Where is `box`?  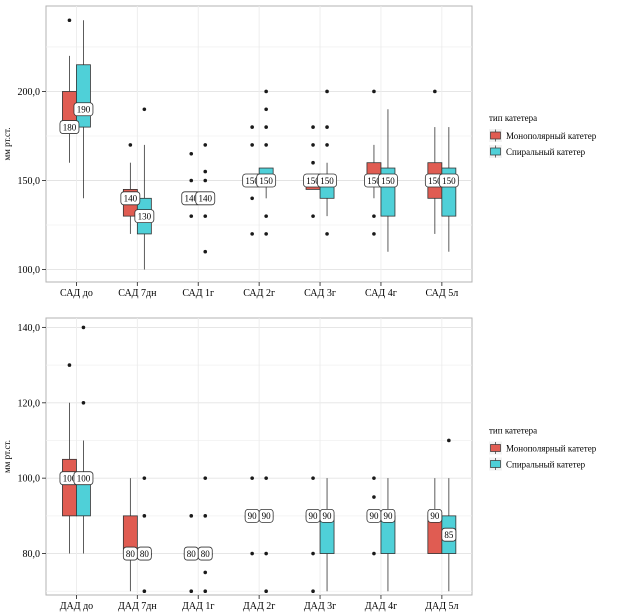 box is located at coordinates (83, 96).